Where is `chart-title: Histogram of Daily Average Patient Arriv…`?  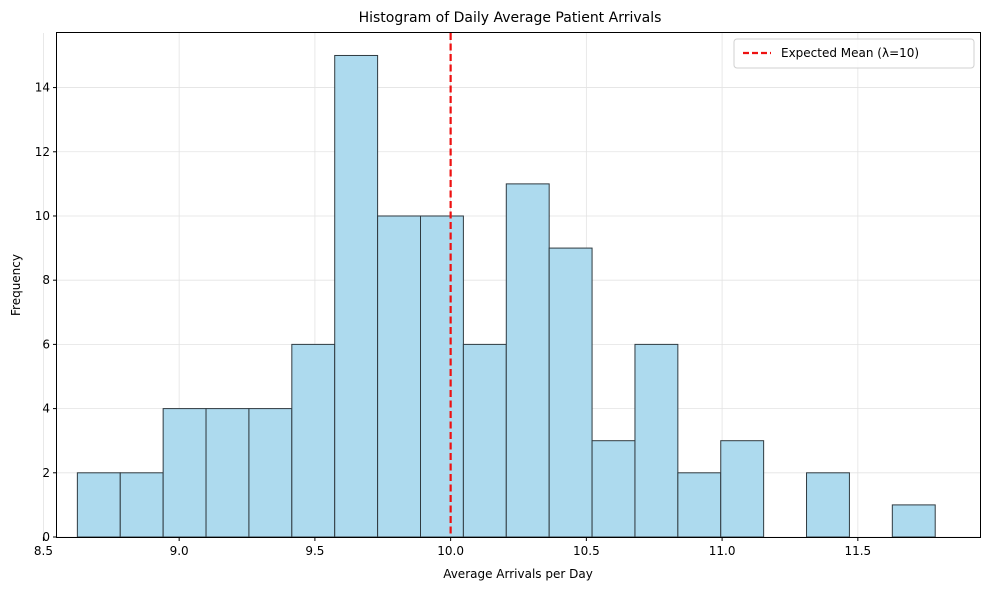
chart-title: Histogram of Daily Average Patient Arriv… is located at coordinates (510, 18).